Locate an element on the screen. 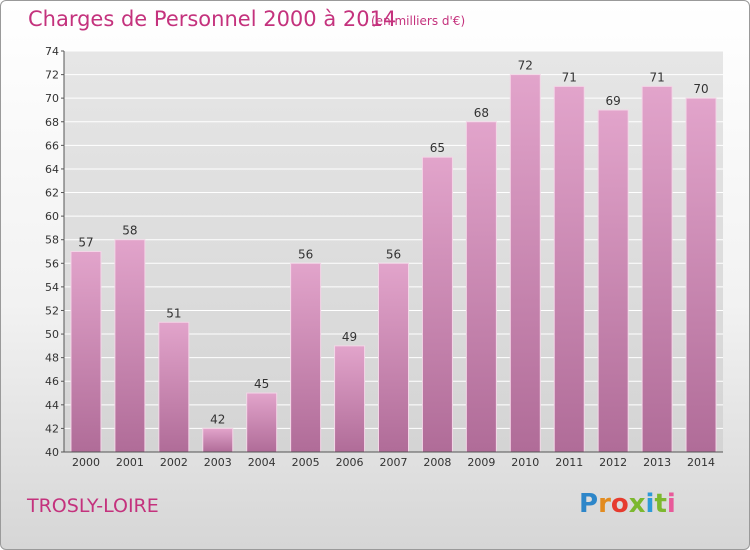  logo-letter: o is located at coordinates (619, 504).